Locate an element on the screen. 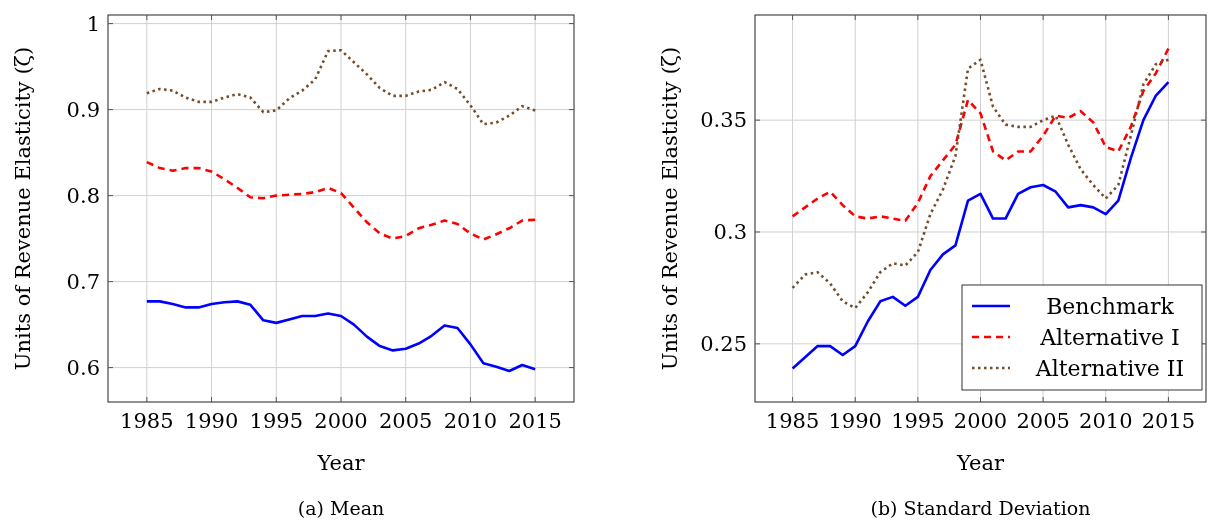 Image resolution: width=1215 pixels, height=524 pixels. y-tick-label: 0.7 is located at coordinates (83, 281).